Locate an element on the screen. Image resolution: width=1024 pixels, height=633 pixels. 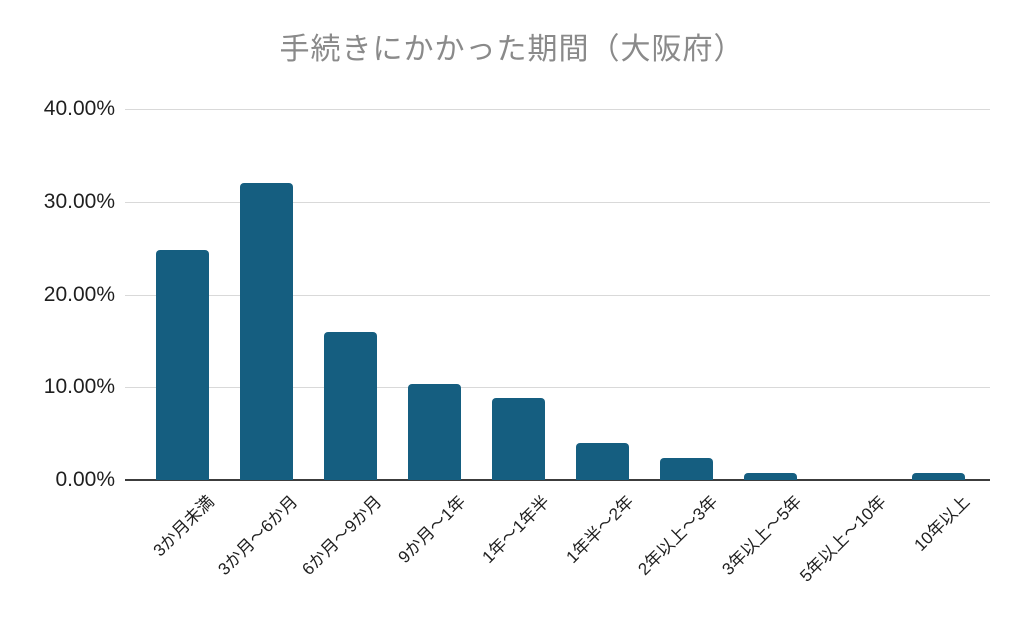
x-tick-label: 2年以上～3年 is located at coordinates (678, 535).